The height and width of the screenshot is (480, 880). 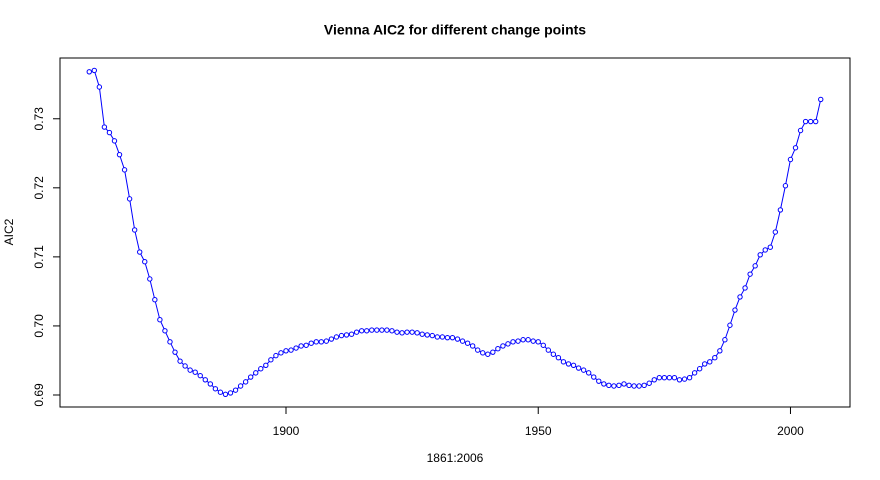 What do you see at coordinates (538, 431) in the screenshot?
I see `x-tick-label: 1950` at bounding box center [538, 431].